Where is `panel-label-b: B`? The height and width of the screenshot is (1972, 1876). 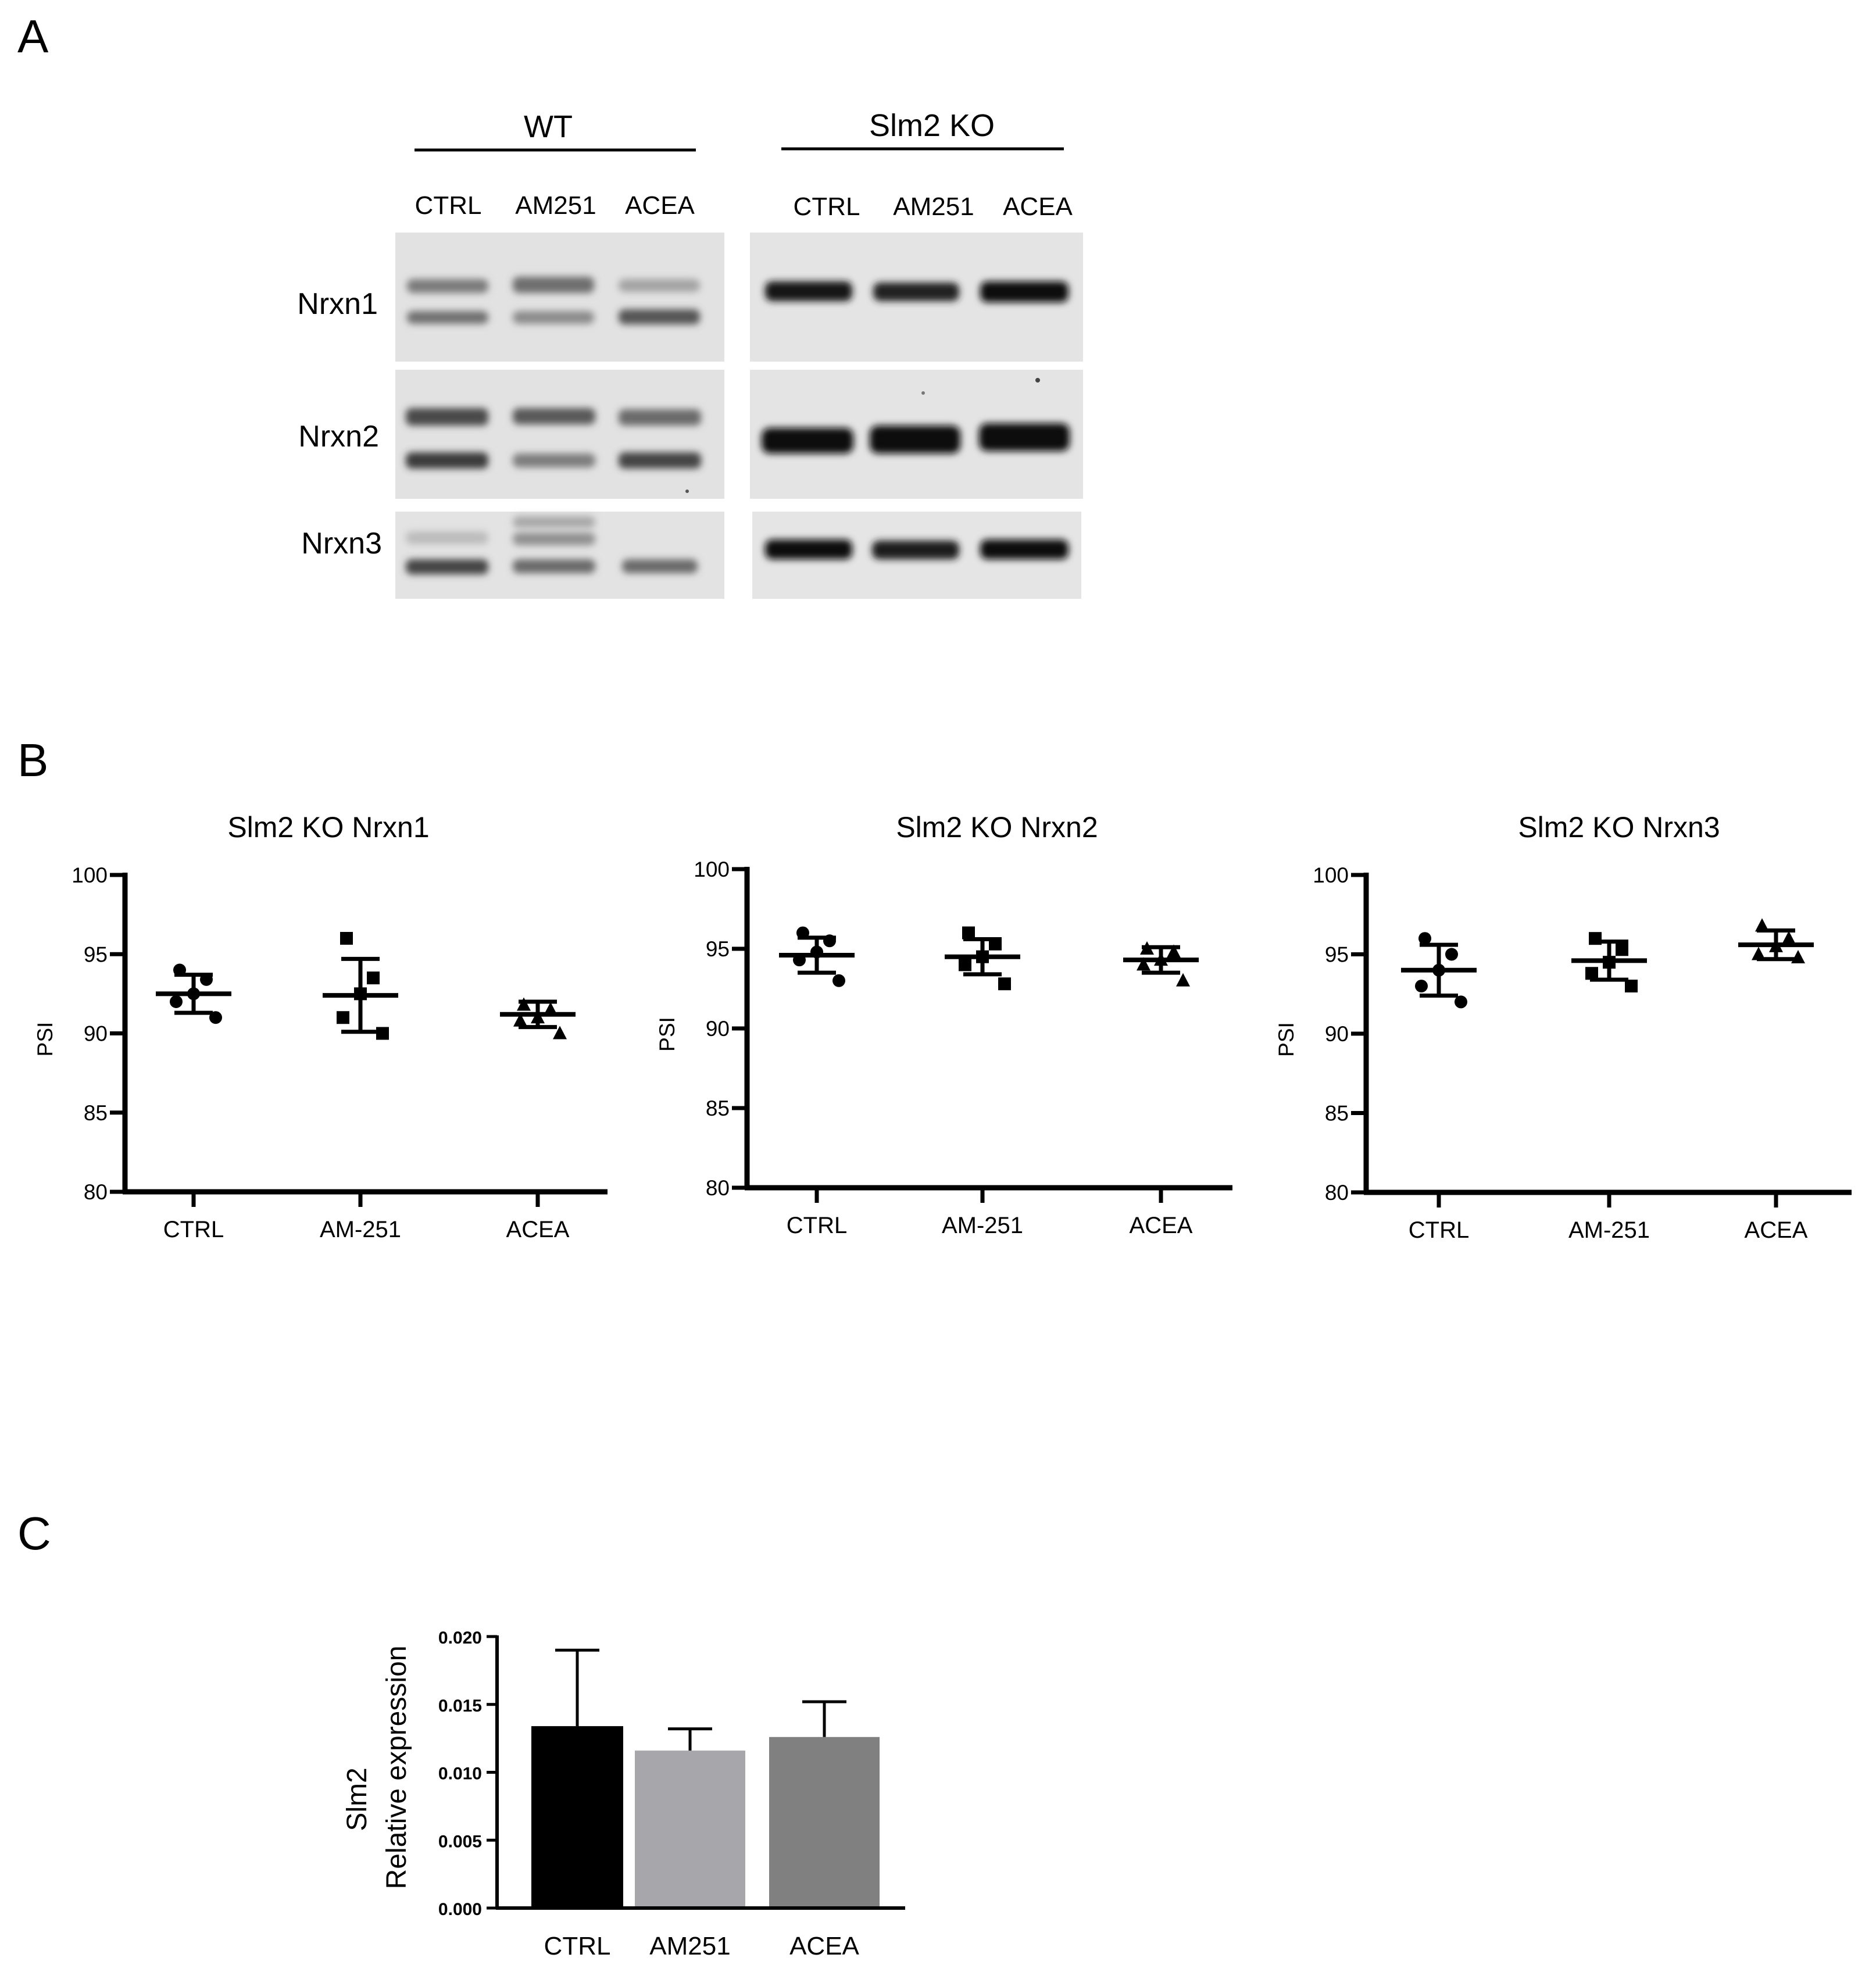
panel-label-b: B is located at coordinates (32, 760).